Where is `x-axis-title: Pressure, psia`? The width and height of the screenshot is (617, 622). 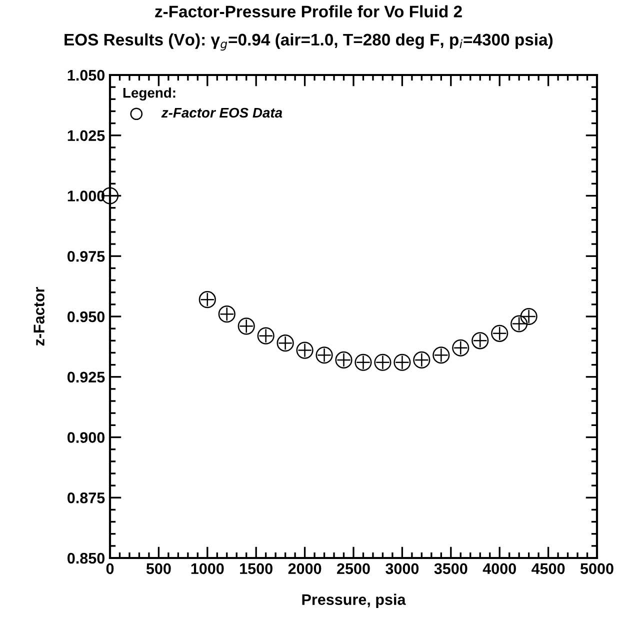 x-axis-title: Pressure, psia is located at coordinates (354, 601).